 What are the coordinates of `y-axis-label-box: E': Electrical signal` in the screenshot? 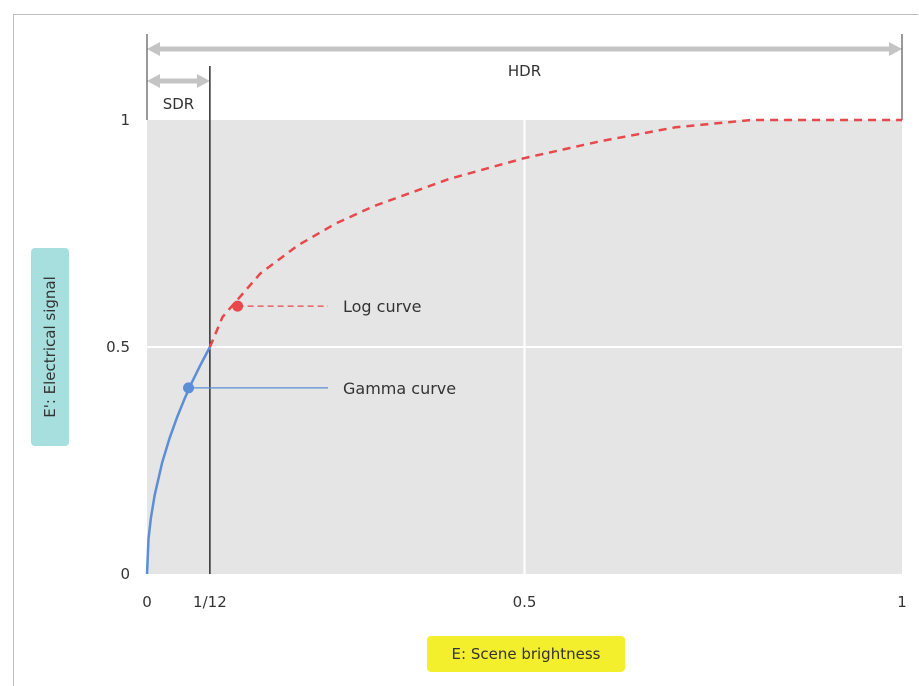 It's located at (50, 347).